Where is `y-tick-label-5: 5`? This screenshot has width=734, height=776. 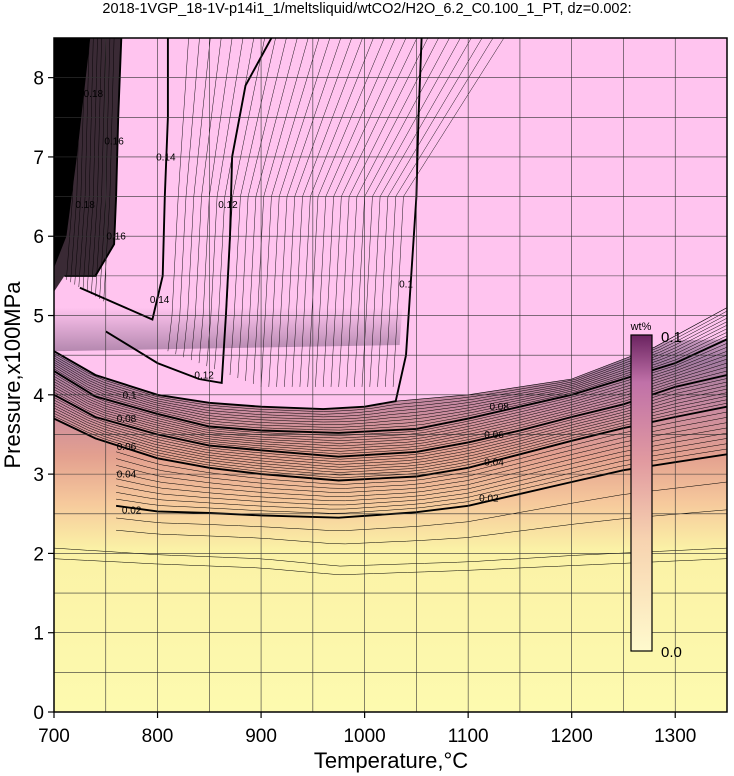
y-tick-label-5: 5 is located at coordinates (38, 317).